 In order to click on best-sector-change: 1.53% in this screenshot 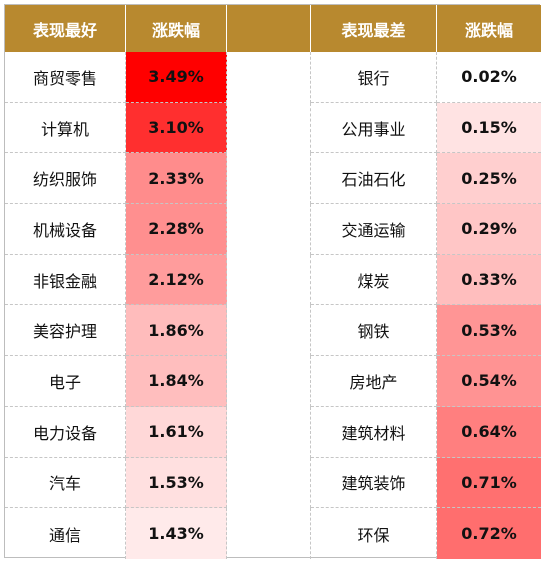, I will do `click(176, 483)`.